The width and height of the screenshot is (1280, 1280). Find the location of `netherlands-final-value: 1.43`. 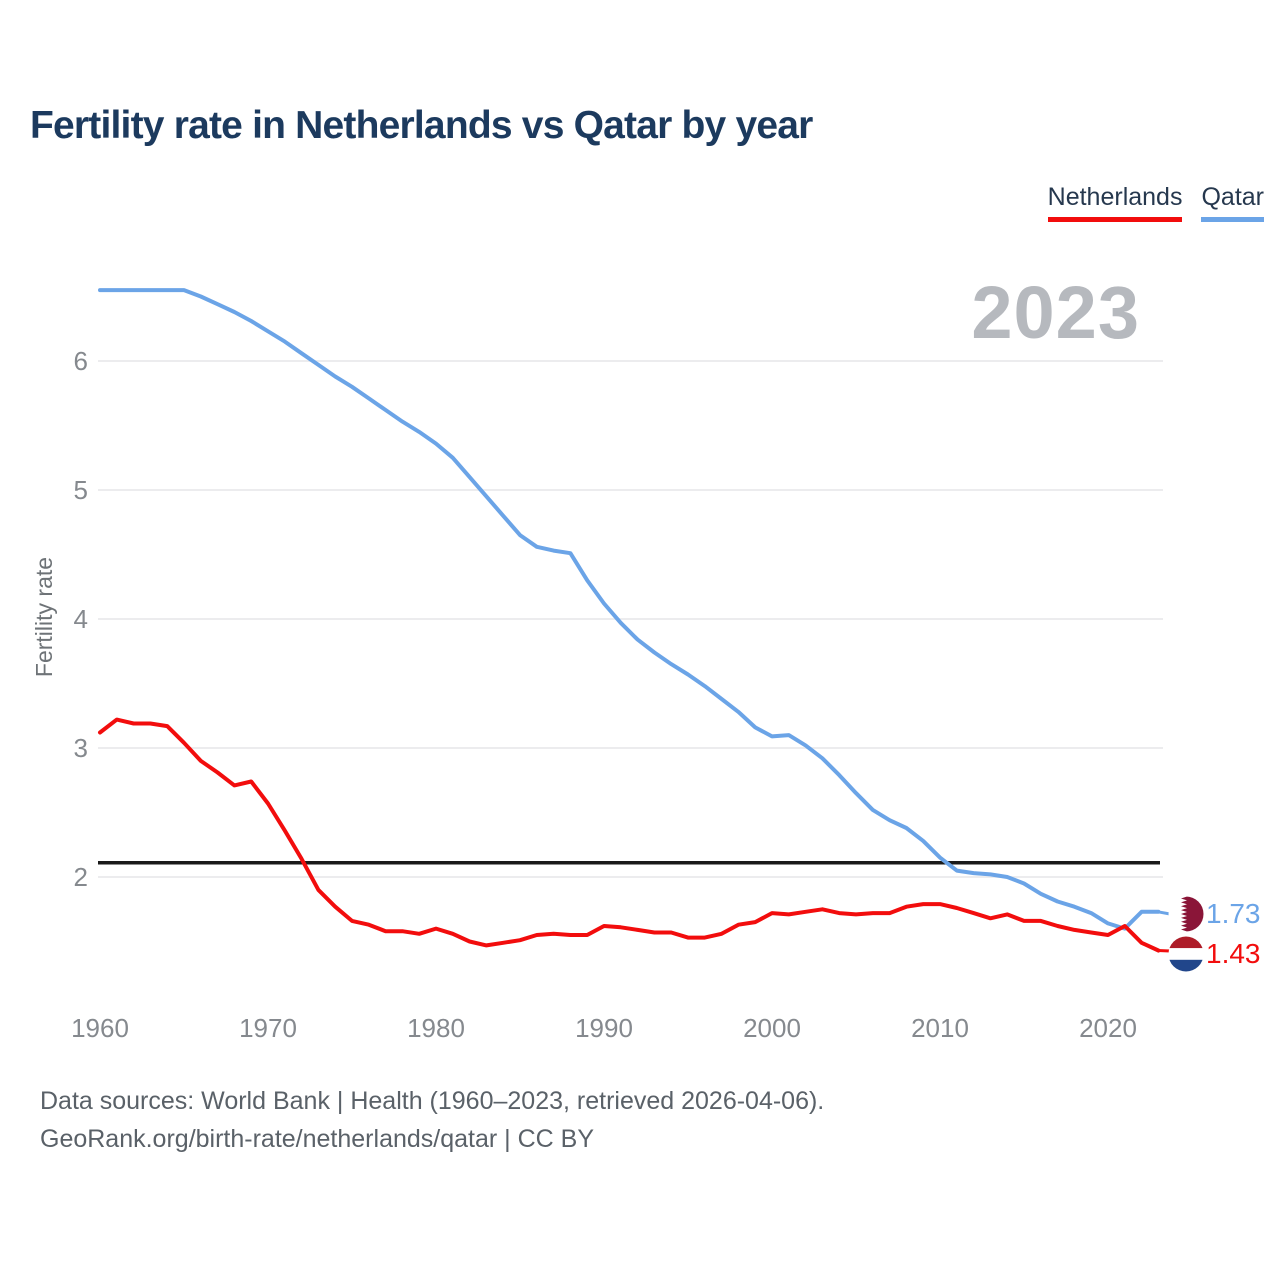

netherlands-final-value: 1.43 is located at coordinates (1233, 953).